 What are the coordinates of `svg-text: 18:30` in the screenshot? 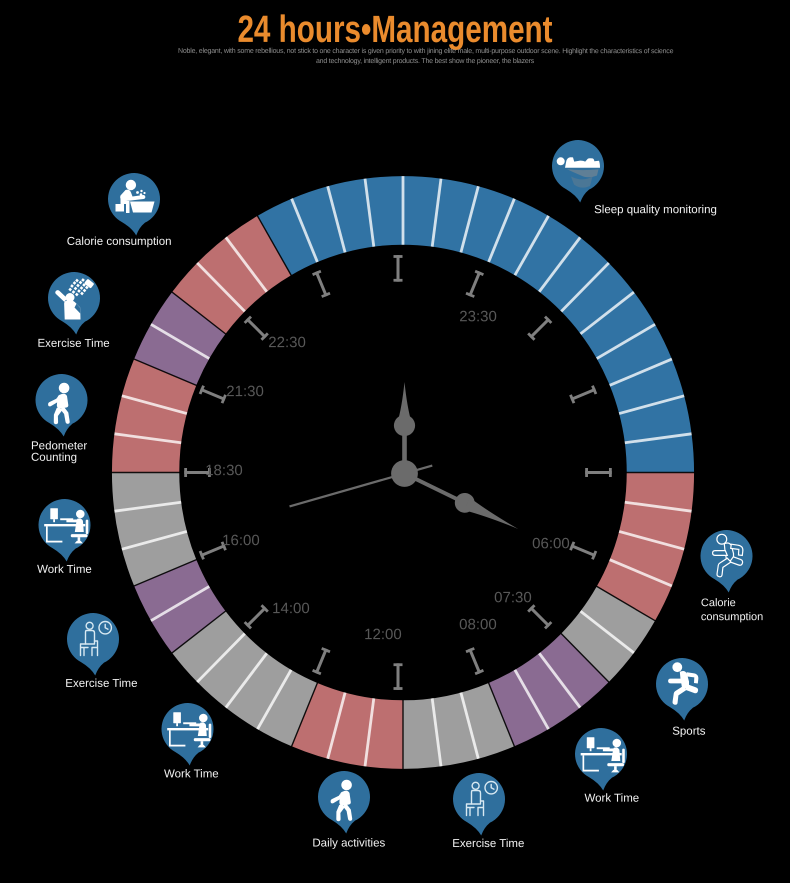 It's located at (224, 470).